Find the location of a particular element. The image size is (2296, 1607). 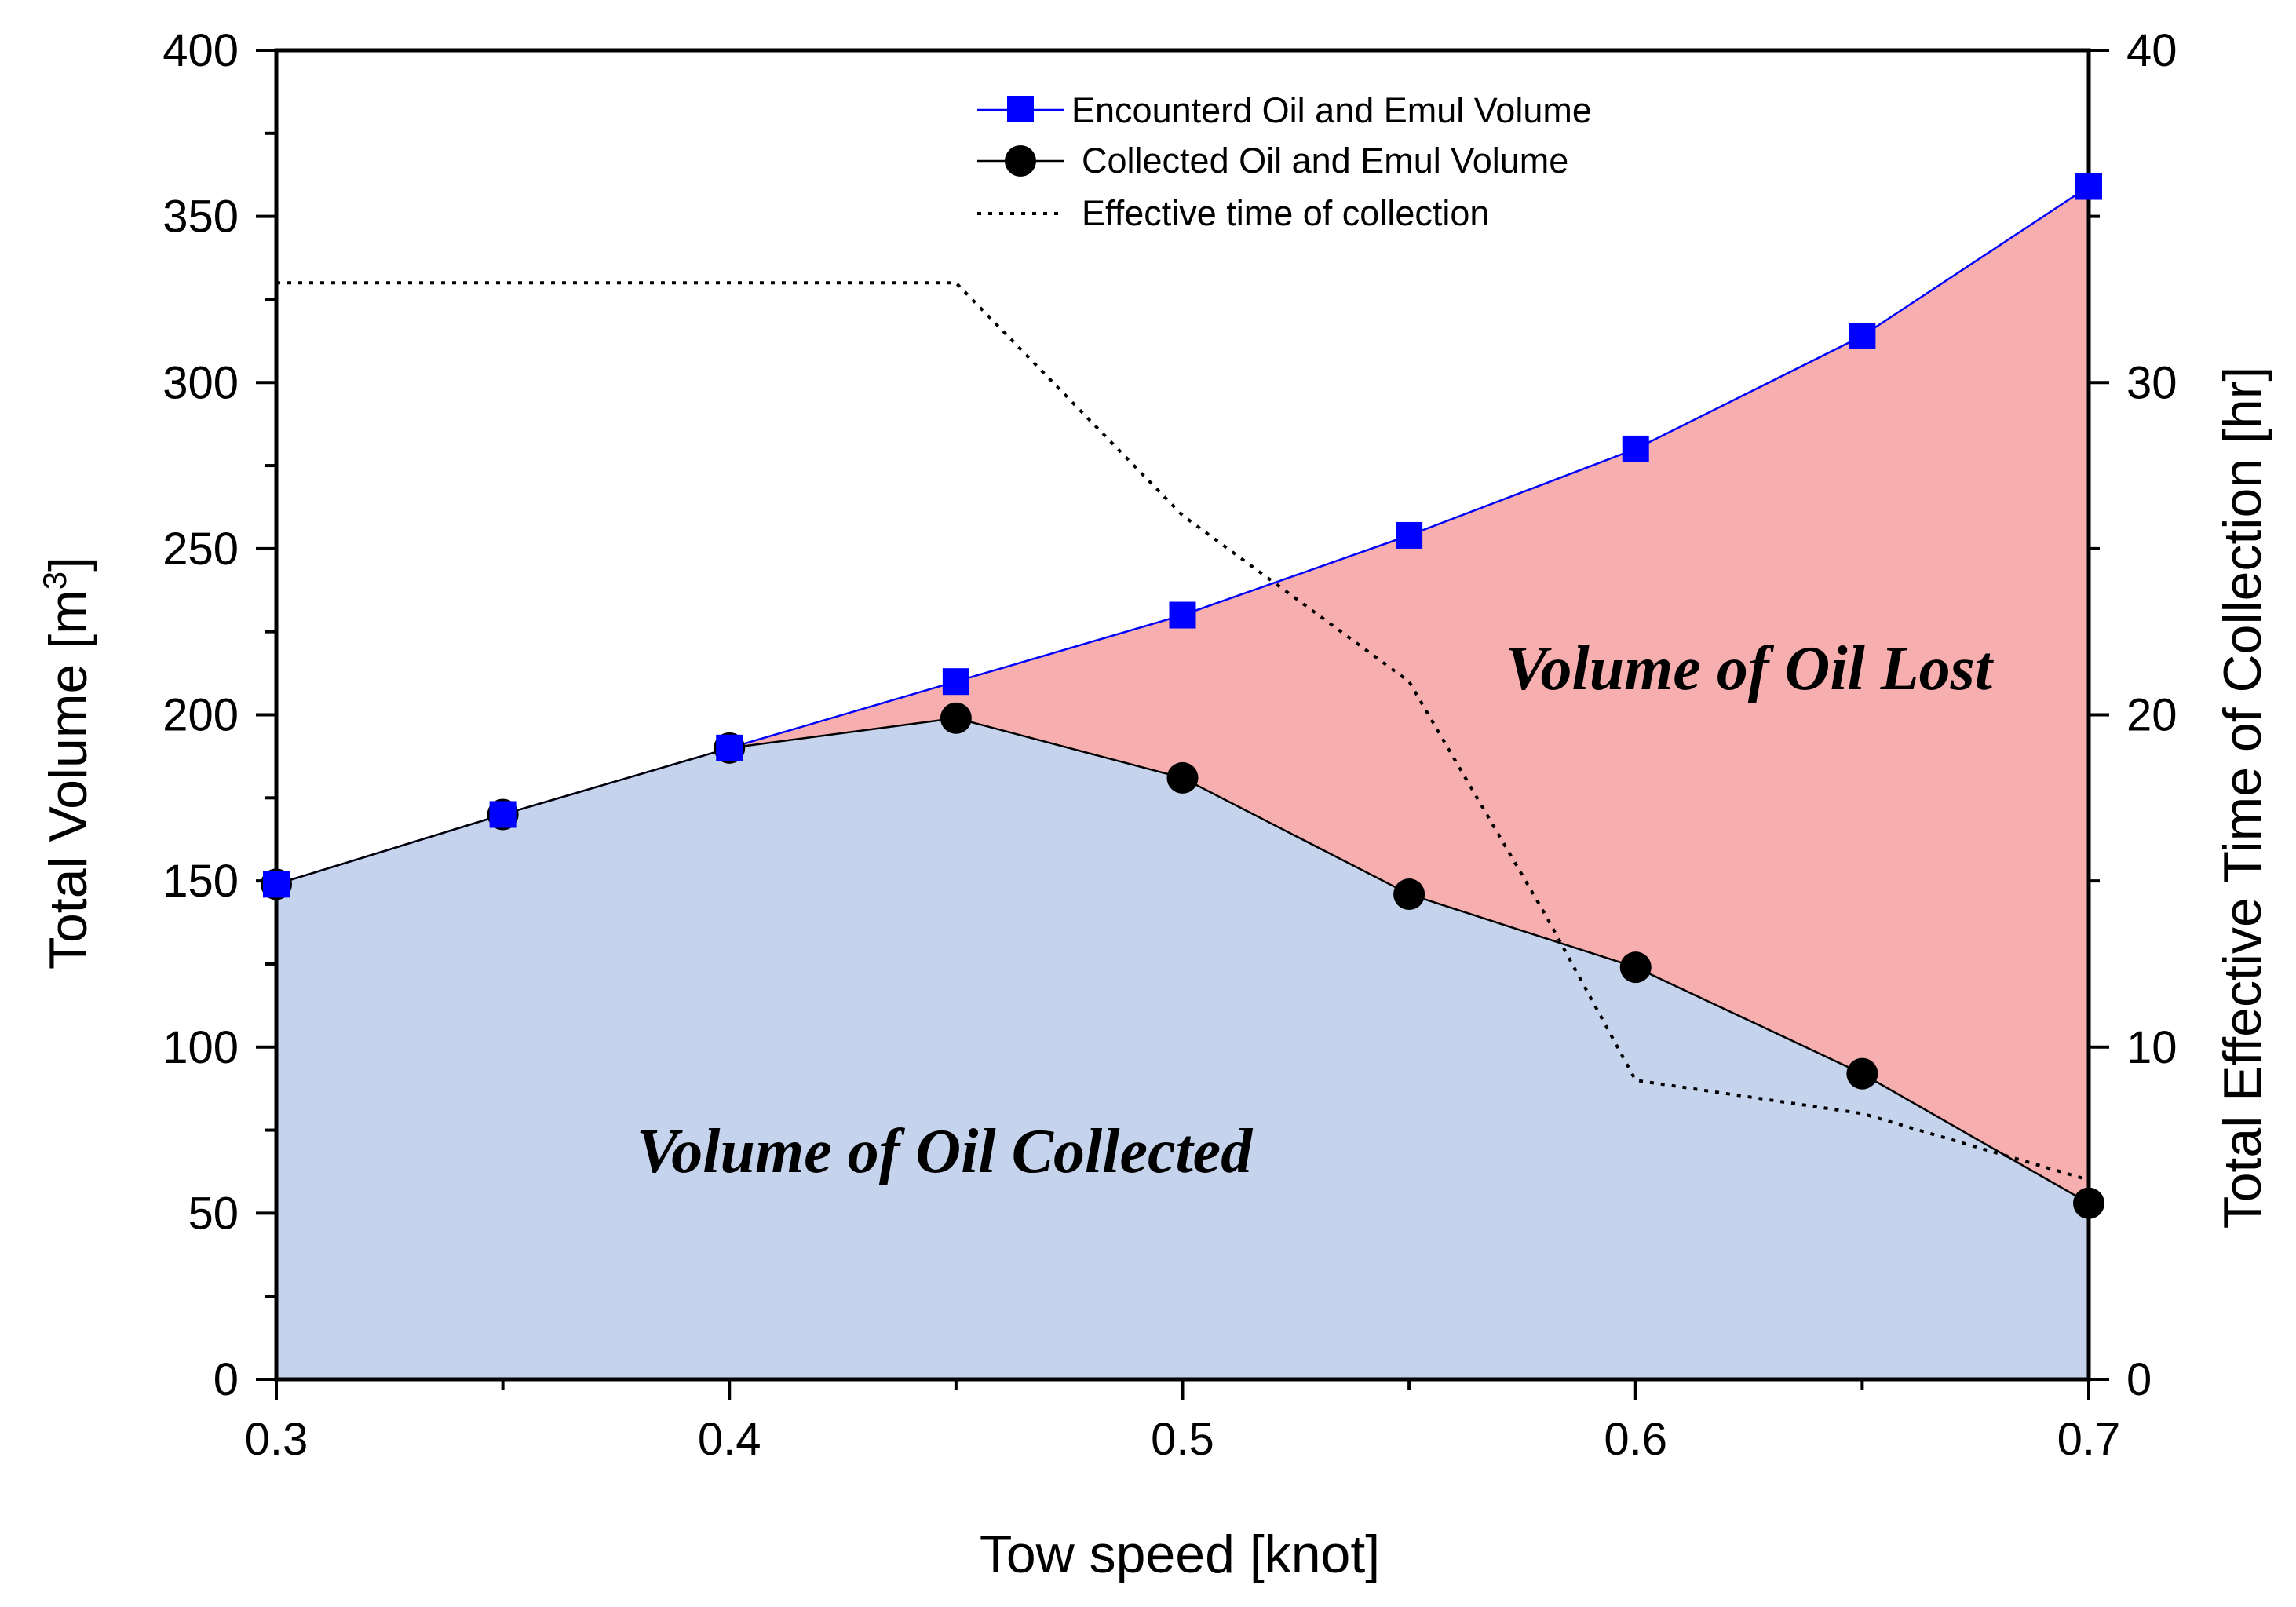

y2-tick-label: 0 is located at coordinates (2139, 1379).